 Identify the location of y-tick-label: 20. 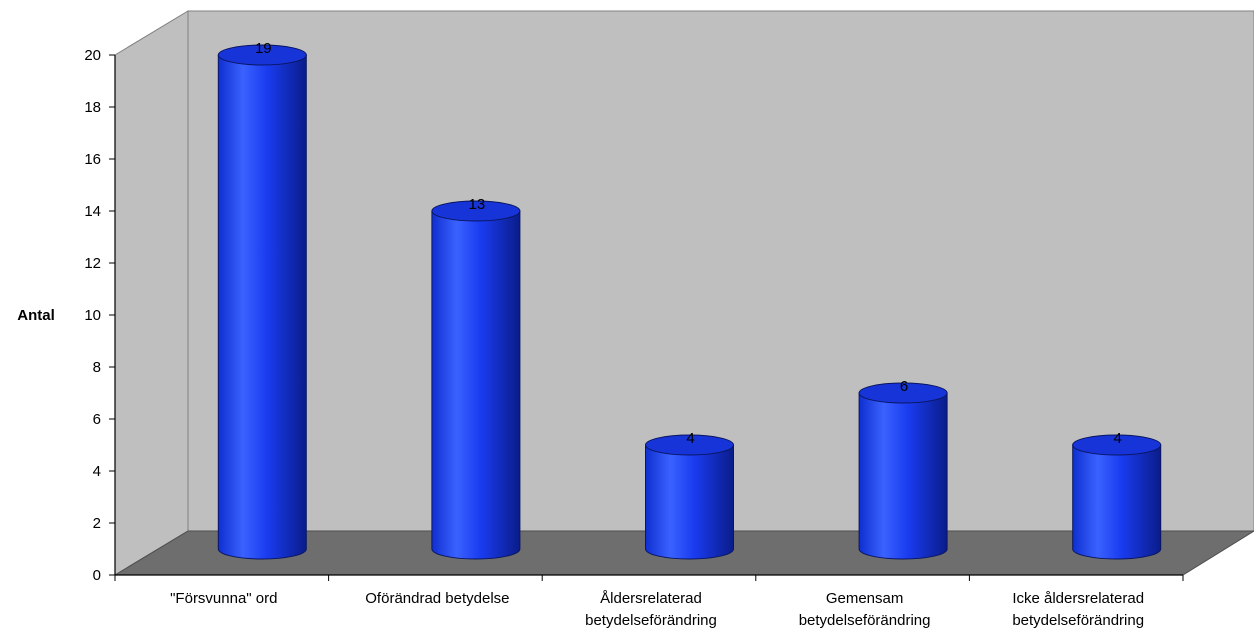
(92, 55).